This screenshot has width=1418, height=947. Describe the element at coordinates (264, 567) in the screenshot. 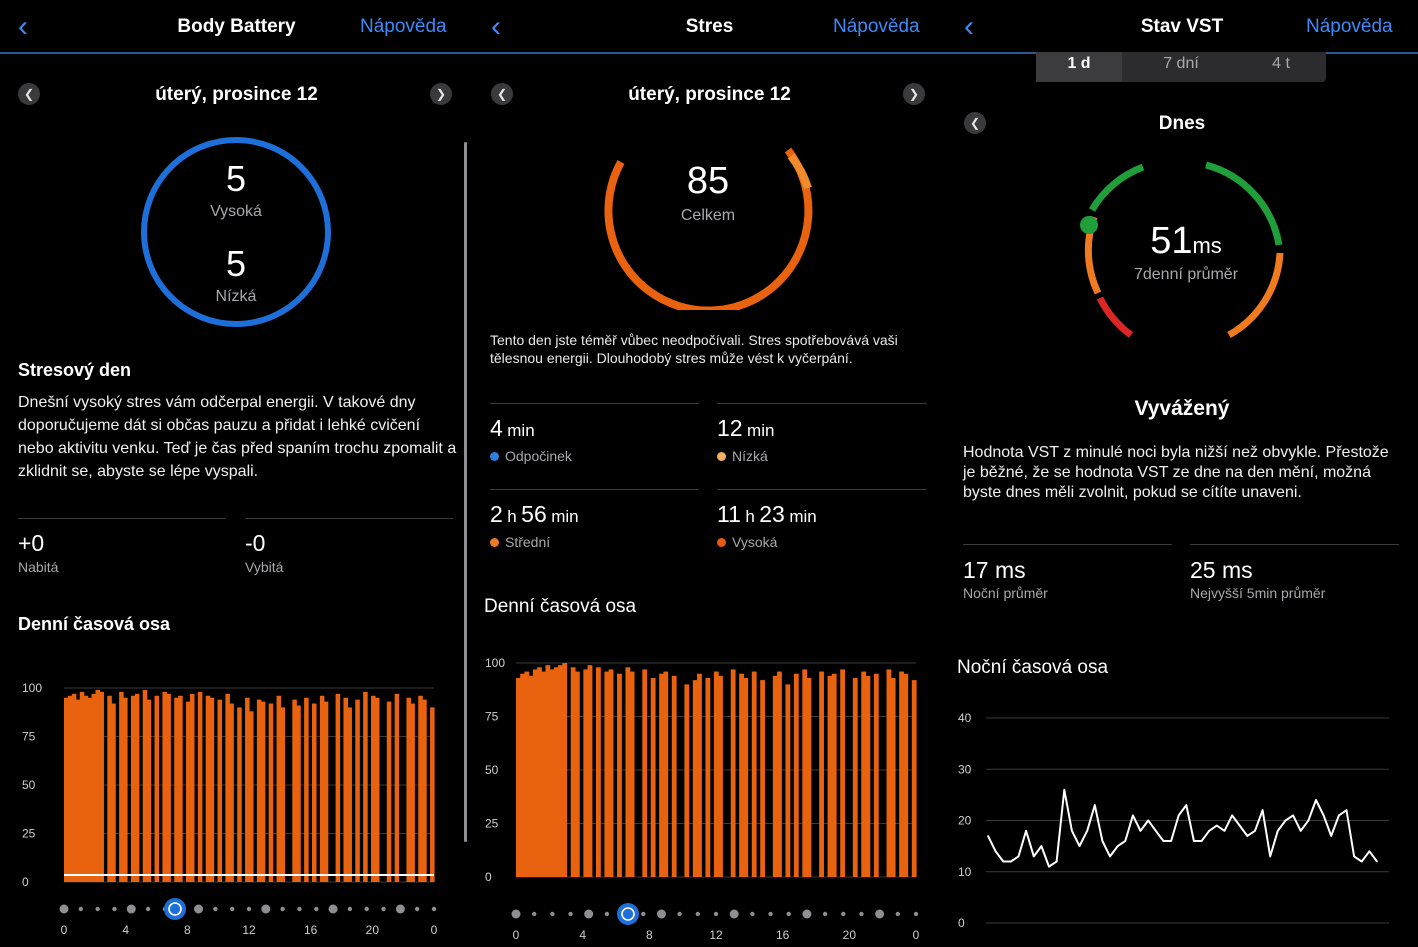

I see `drained-label: Vybitá` at that location.